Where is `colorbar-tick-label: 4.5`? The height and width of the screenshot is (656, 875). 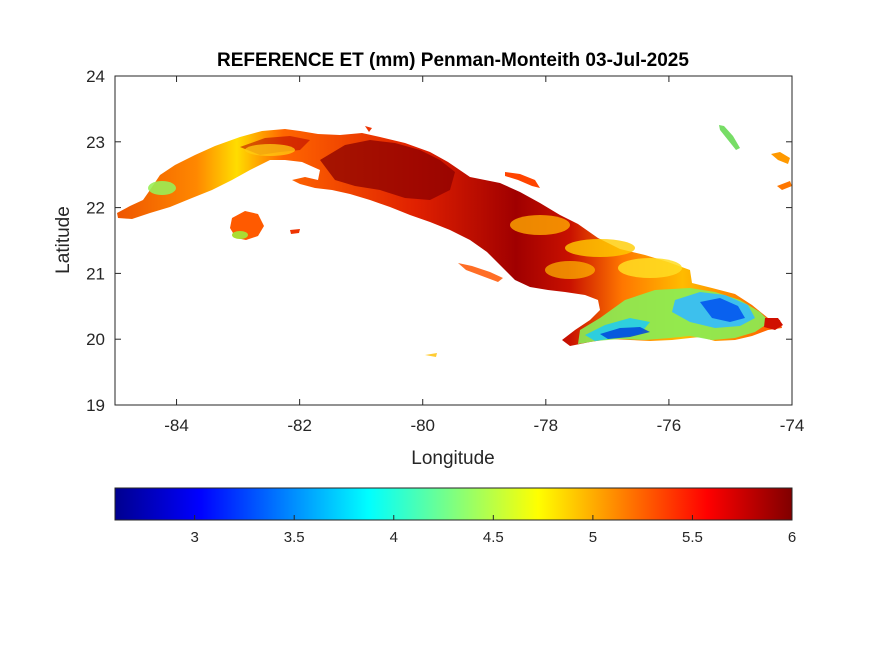 colorbar-tick-label: 4.5 is located at coordinates (493, 537).